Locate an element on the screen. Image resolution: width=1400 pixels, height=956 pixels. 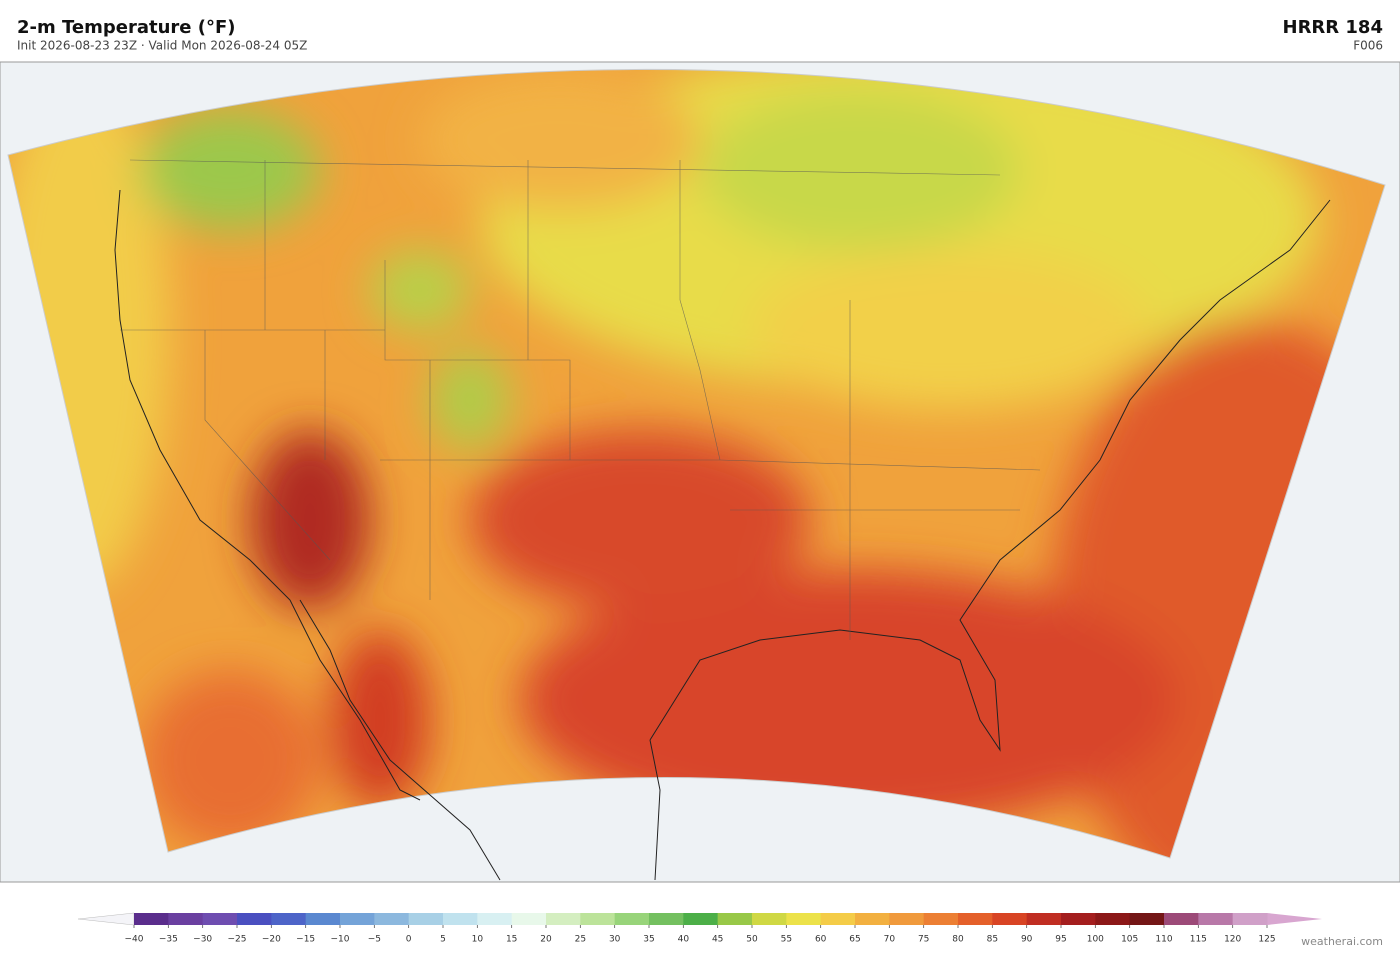
colorbar-over is located at coordinates (1294, 919).